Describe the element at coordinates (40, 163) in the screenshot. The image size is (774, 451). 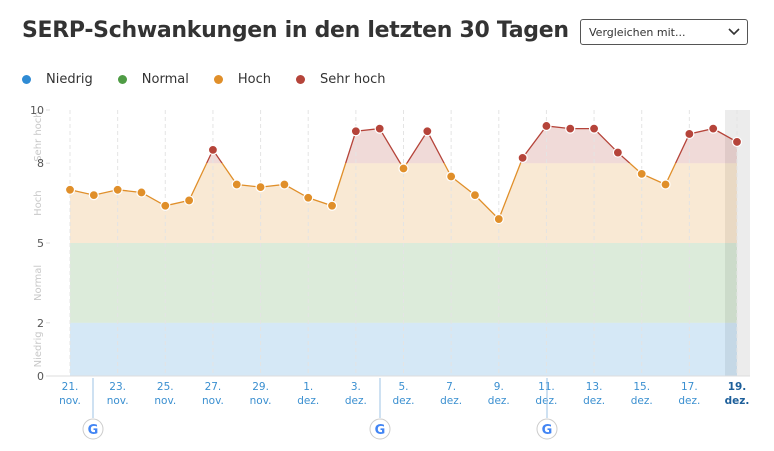
I see `y-tick-label: 8` at that location.